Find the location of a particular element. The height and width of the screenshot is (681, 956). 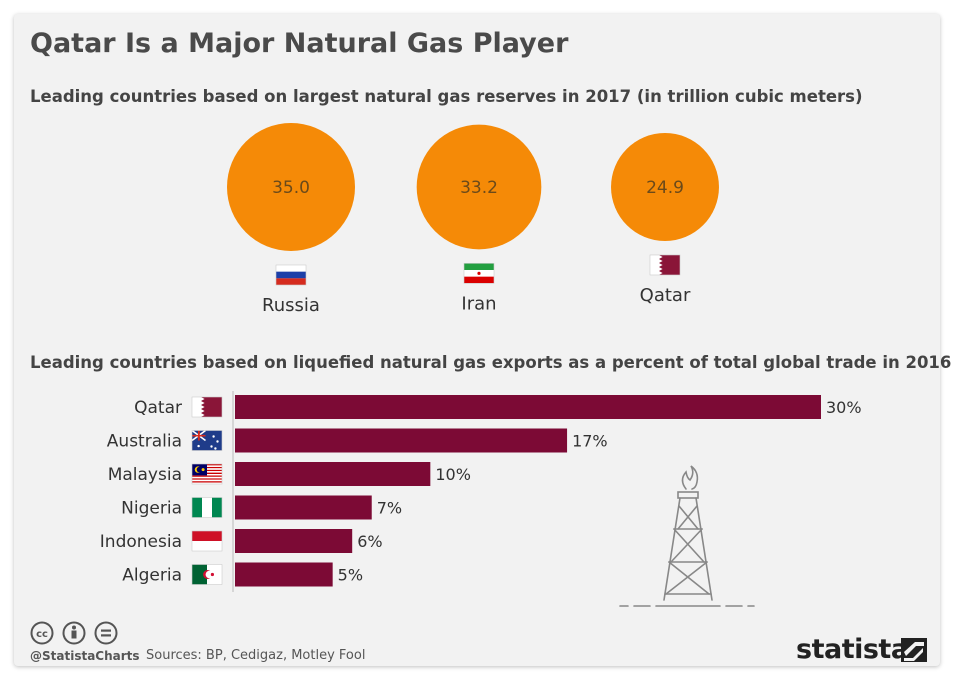

bar-malaysia is located at coordinates (333, 474).